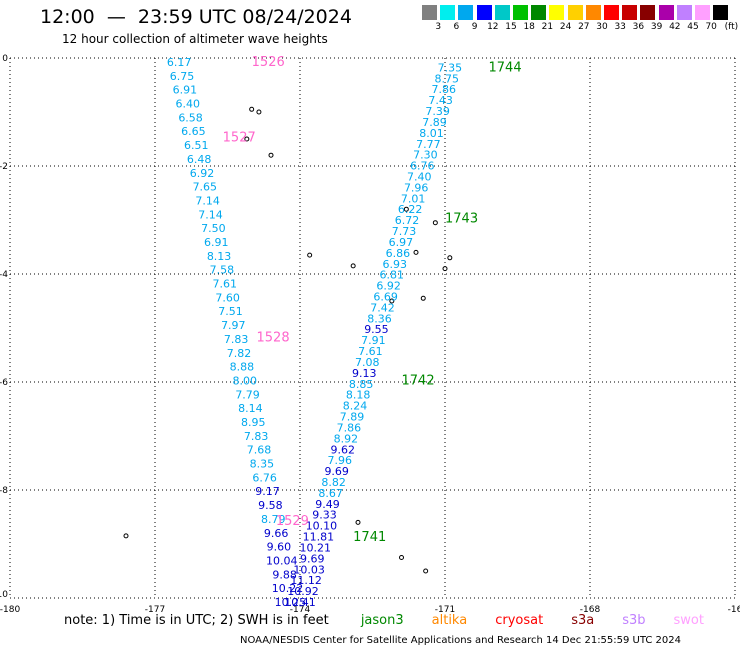  I want to click on wave-height-value: 9.69, so click(336, 471).